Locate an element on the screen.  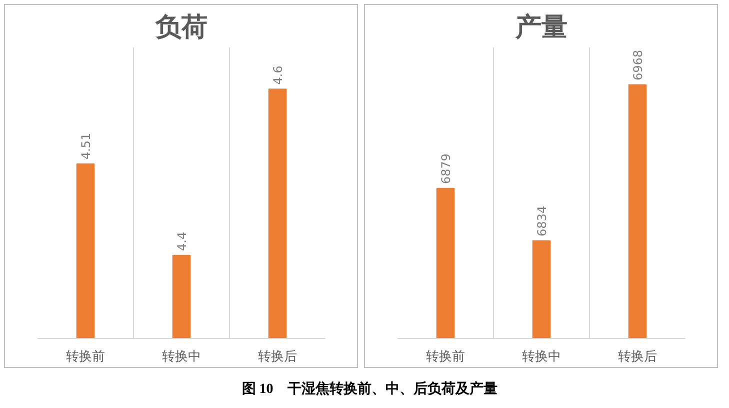
data-label: 4.4 is located at coordinates (182, 241).